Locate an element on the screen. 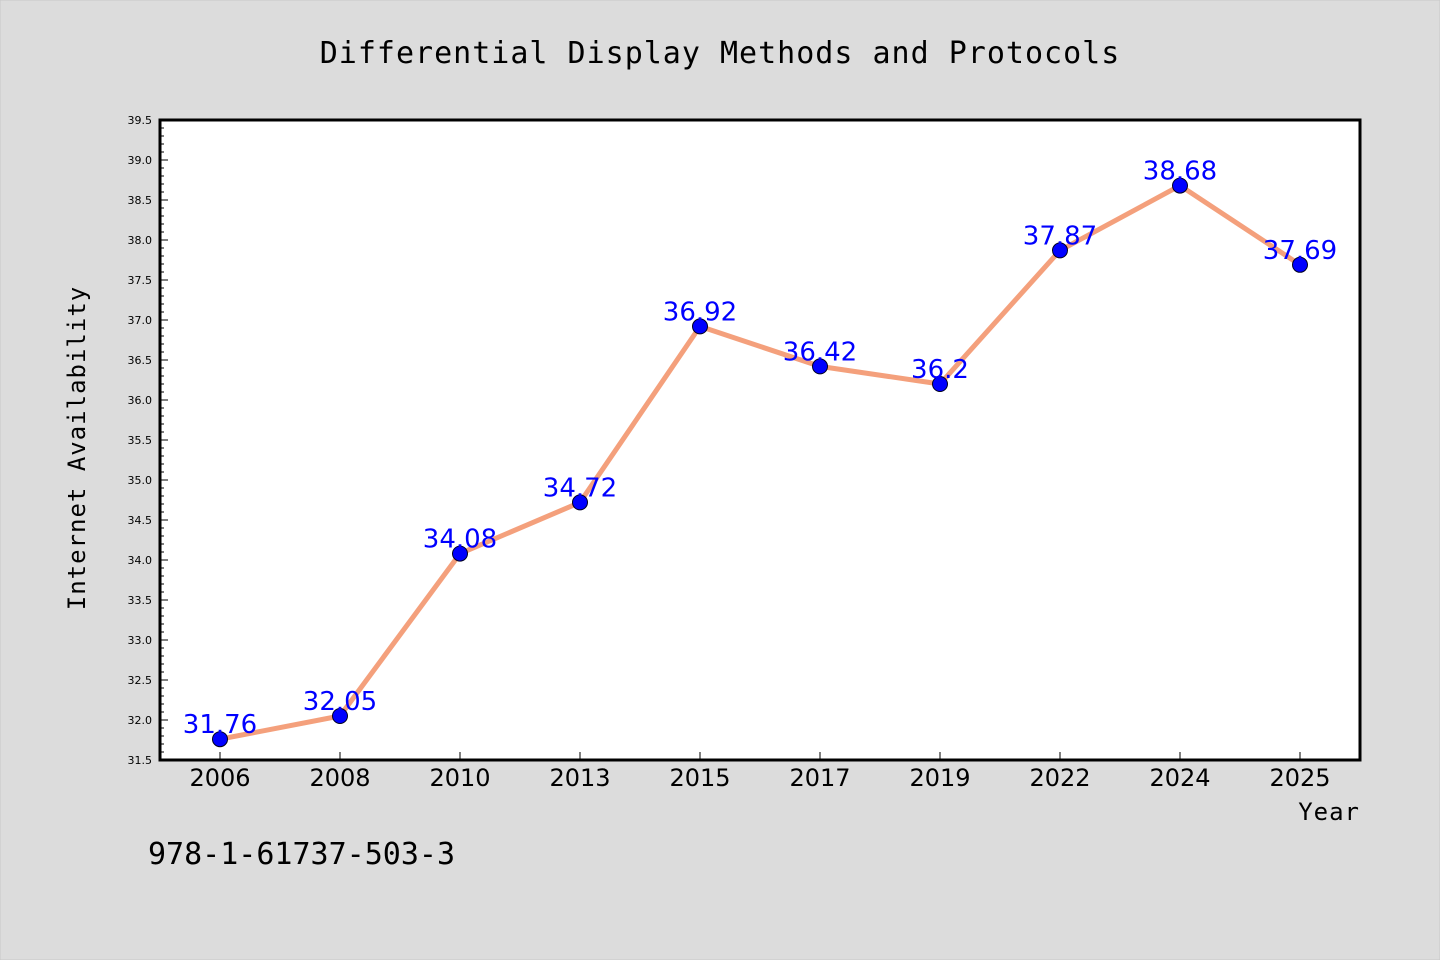  x-tick-label: 2019 is located at coordinates (939, 778).